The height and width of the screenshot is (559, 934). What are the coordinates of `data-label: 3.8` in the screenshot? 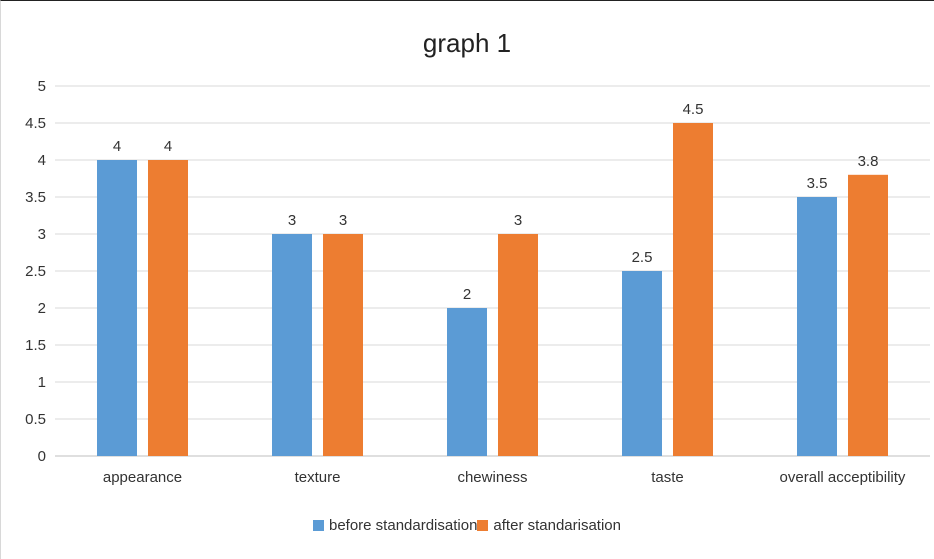 It's located at (868, 161).